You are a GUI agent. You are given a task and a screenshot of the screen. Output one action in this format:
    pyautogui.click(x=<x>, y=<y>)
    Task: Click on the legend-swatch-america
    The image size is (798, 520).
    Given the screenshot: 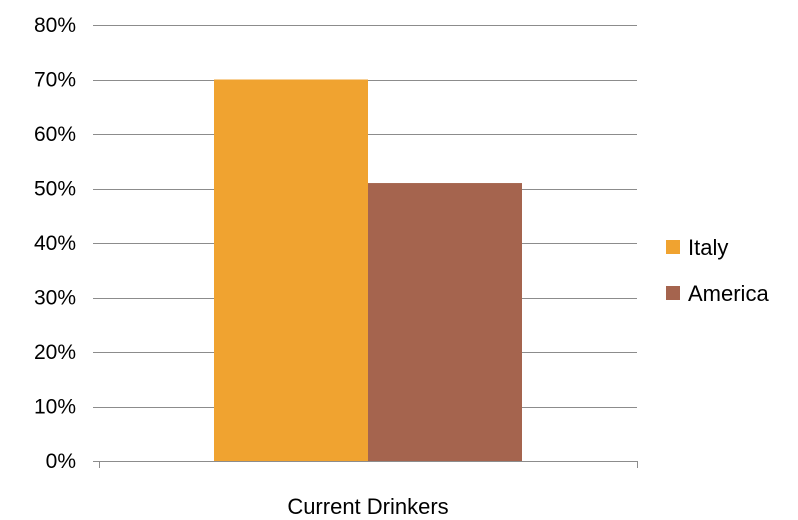 What is the action you would take?
    pyautogui.click(x=673, y=293)
    